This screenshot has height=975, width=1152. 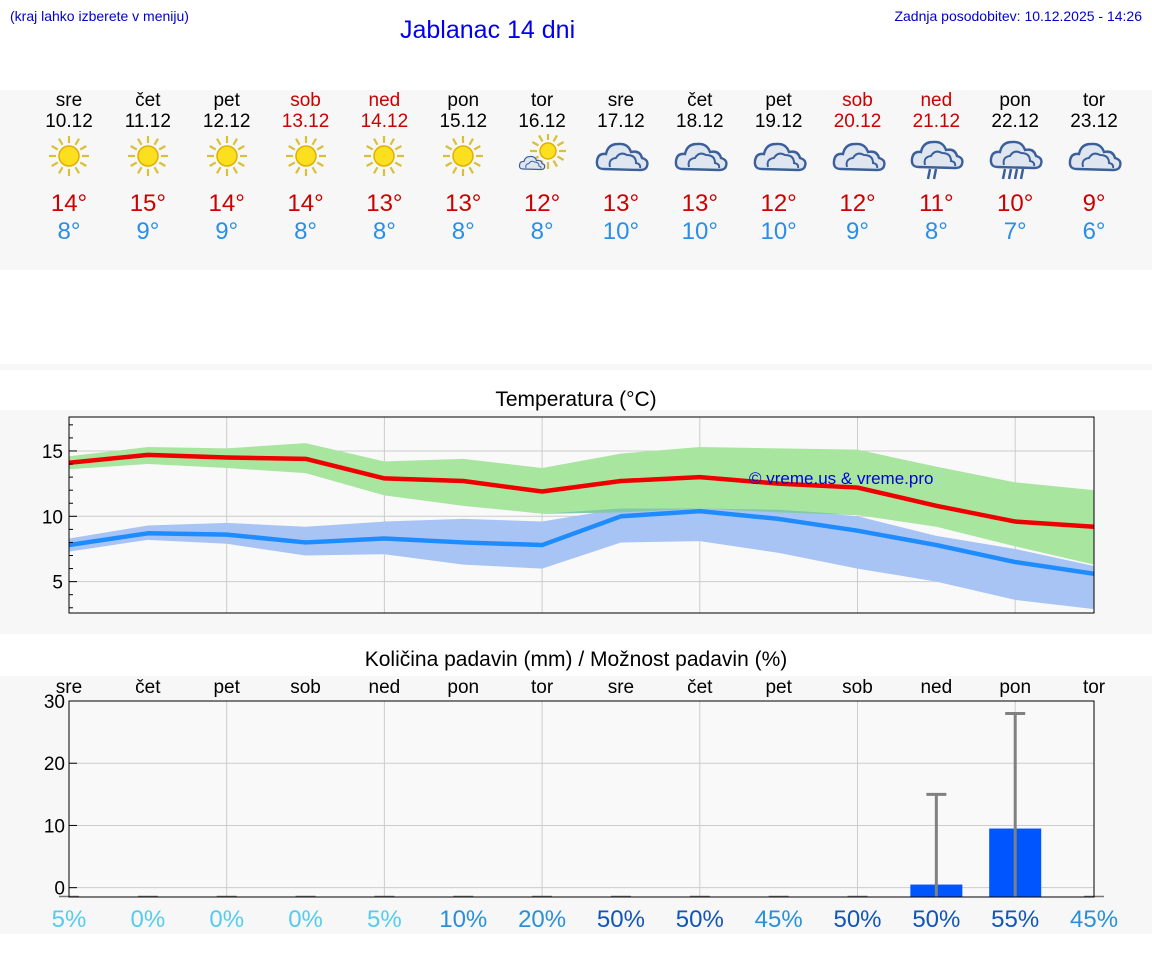 What do you see at coordinates (305, 121) in the screenshot?
I see `day-date: 13.12` at bounding box center [305, 121].